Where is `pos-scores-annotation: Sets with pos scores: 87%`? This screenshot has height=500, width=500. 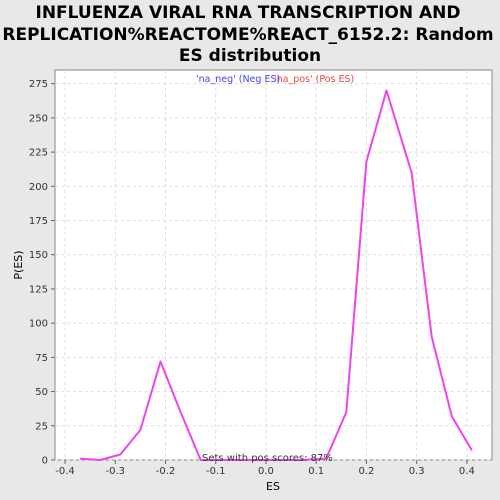
pos-scores-annotation: Sets with pos scores: 87% is located at coordinates (267, 458).